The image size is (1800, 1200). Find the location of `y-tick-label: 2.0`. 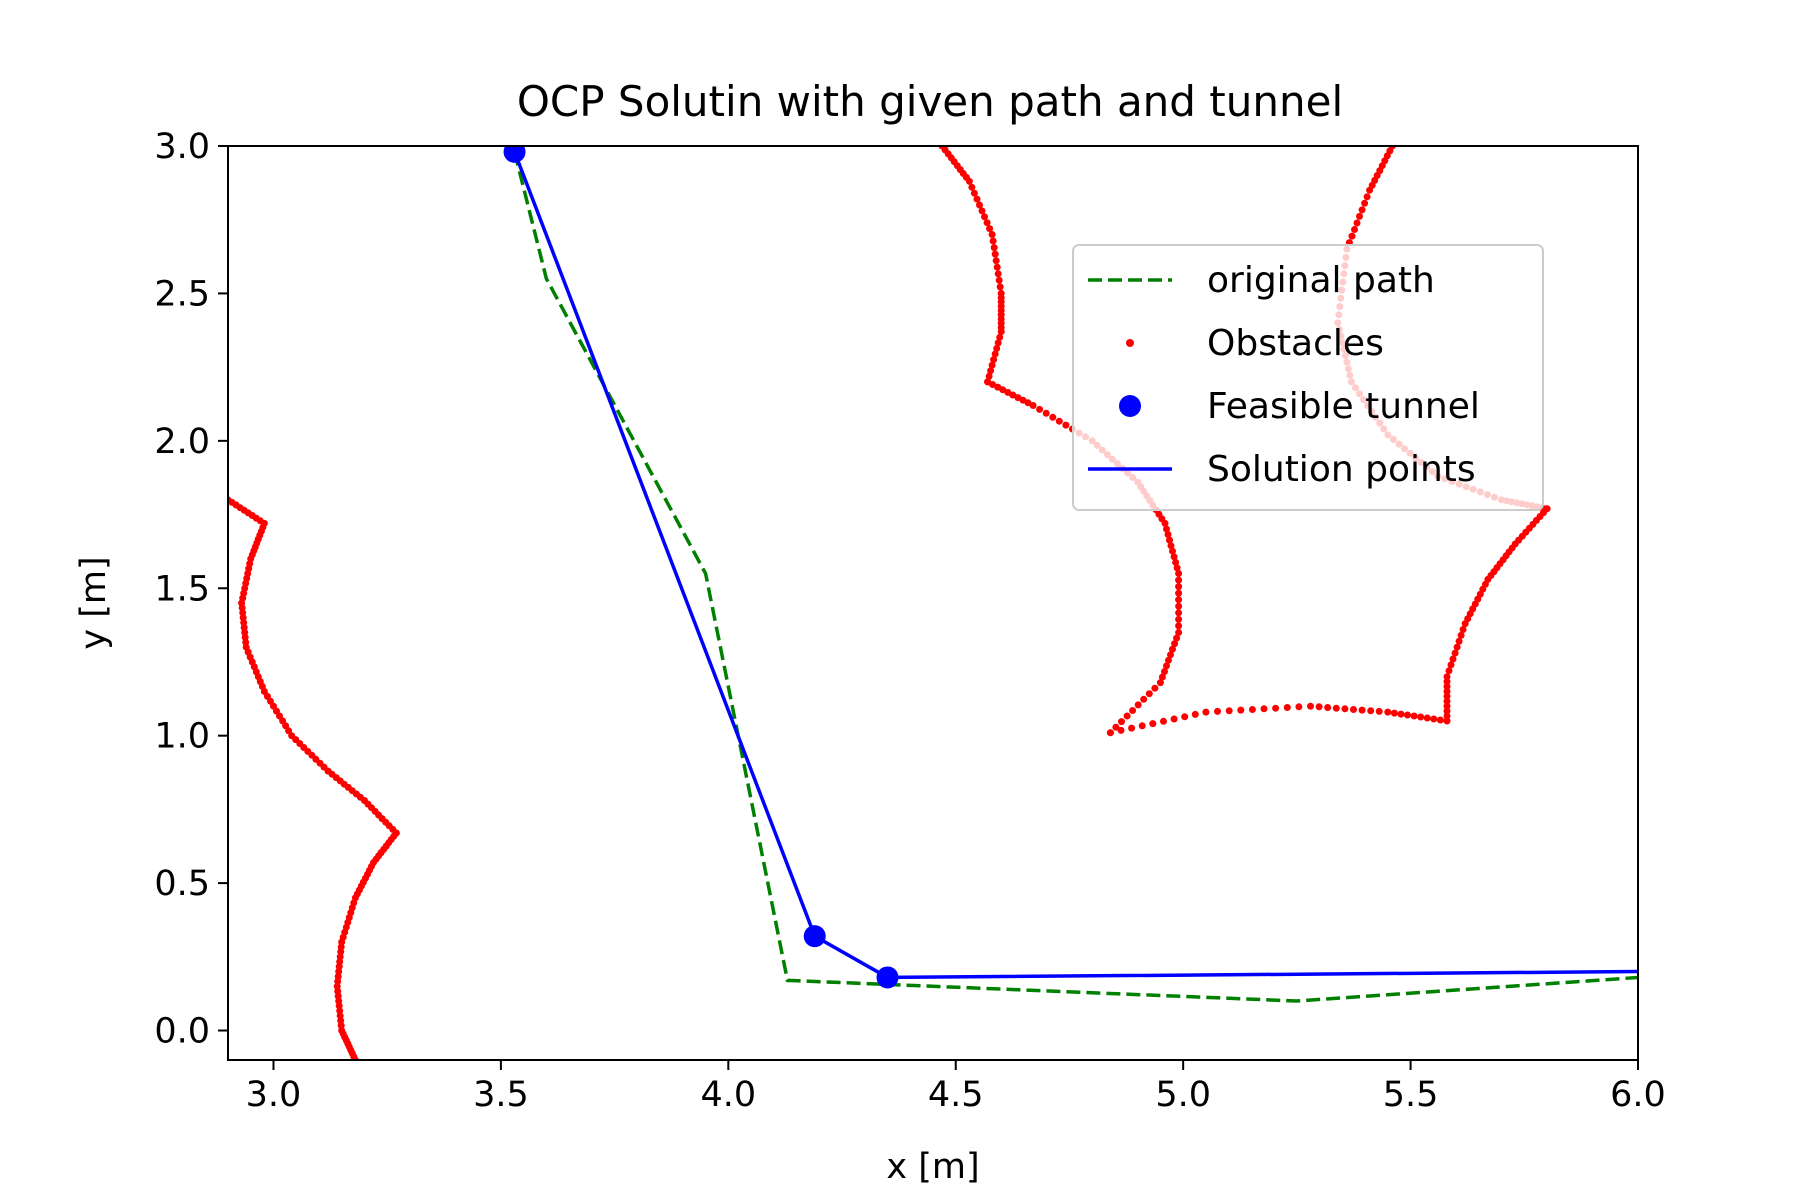

y-tick-label: 2.0 is located at coordinates (182, 442).